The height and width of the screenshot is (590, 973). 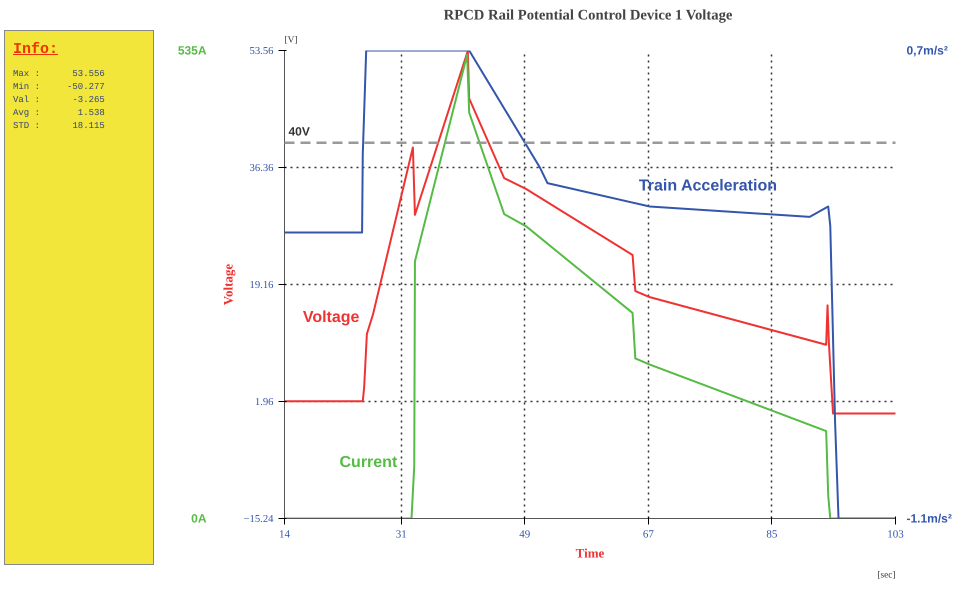 I want to click on x-tick-label: 31, so click(x=401, y=534).